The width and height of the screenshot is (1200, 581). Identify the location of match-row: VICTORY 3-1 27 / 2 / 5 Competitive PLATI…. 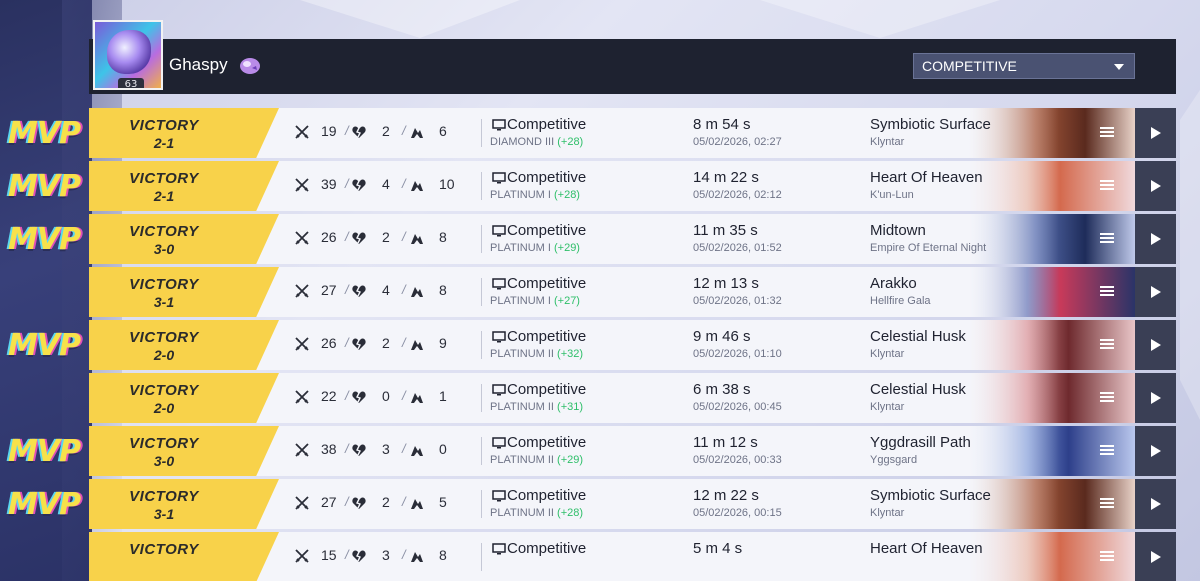
(632, 504).